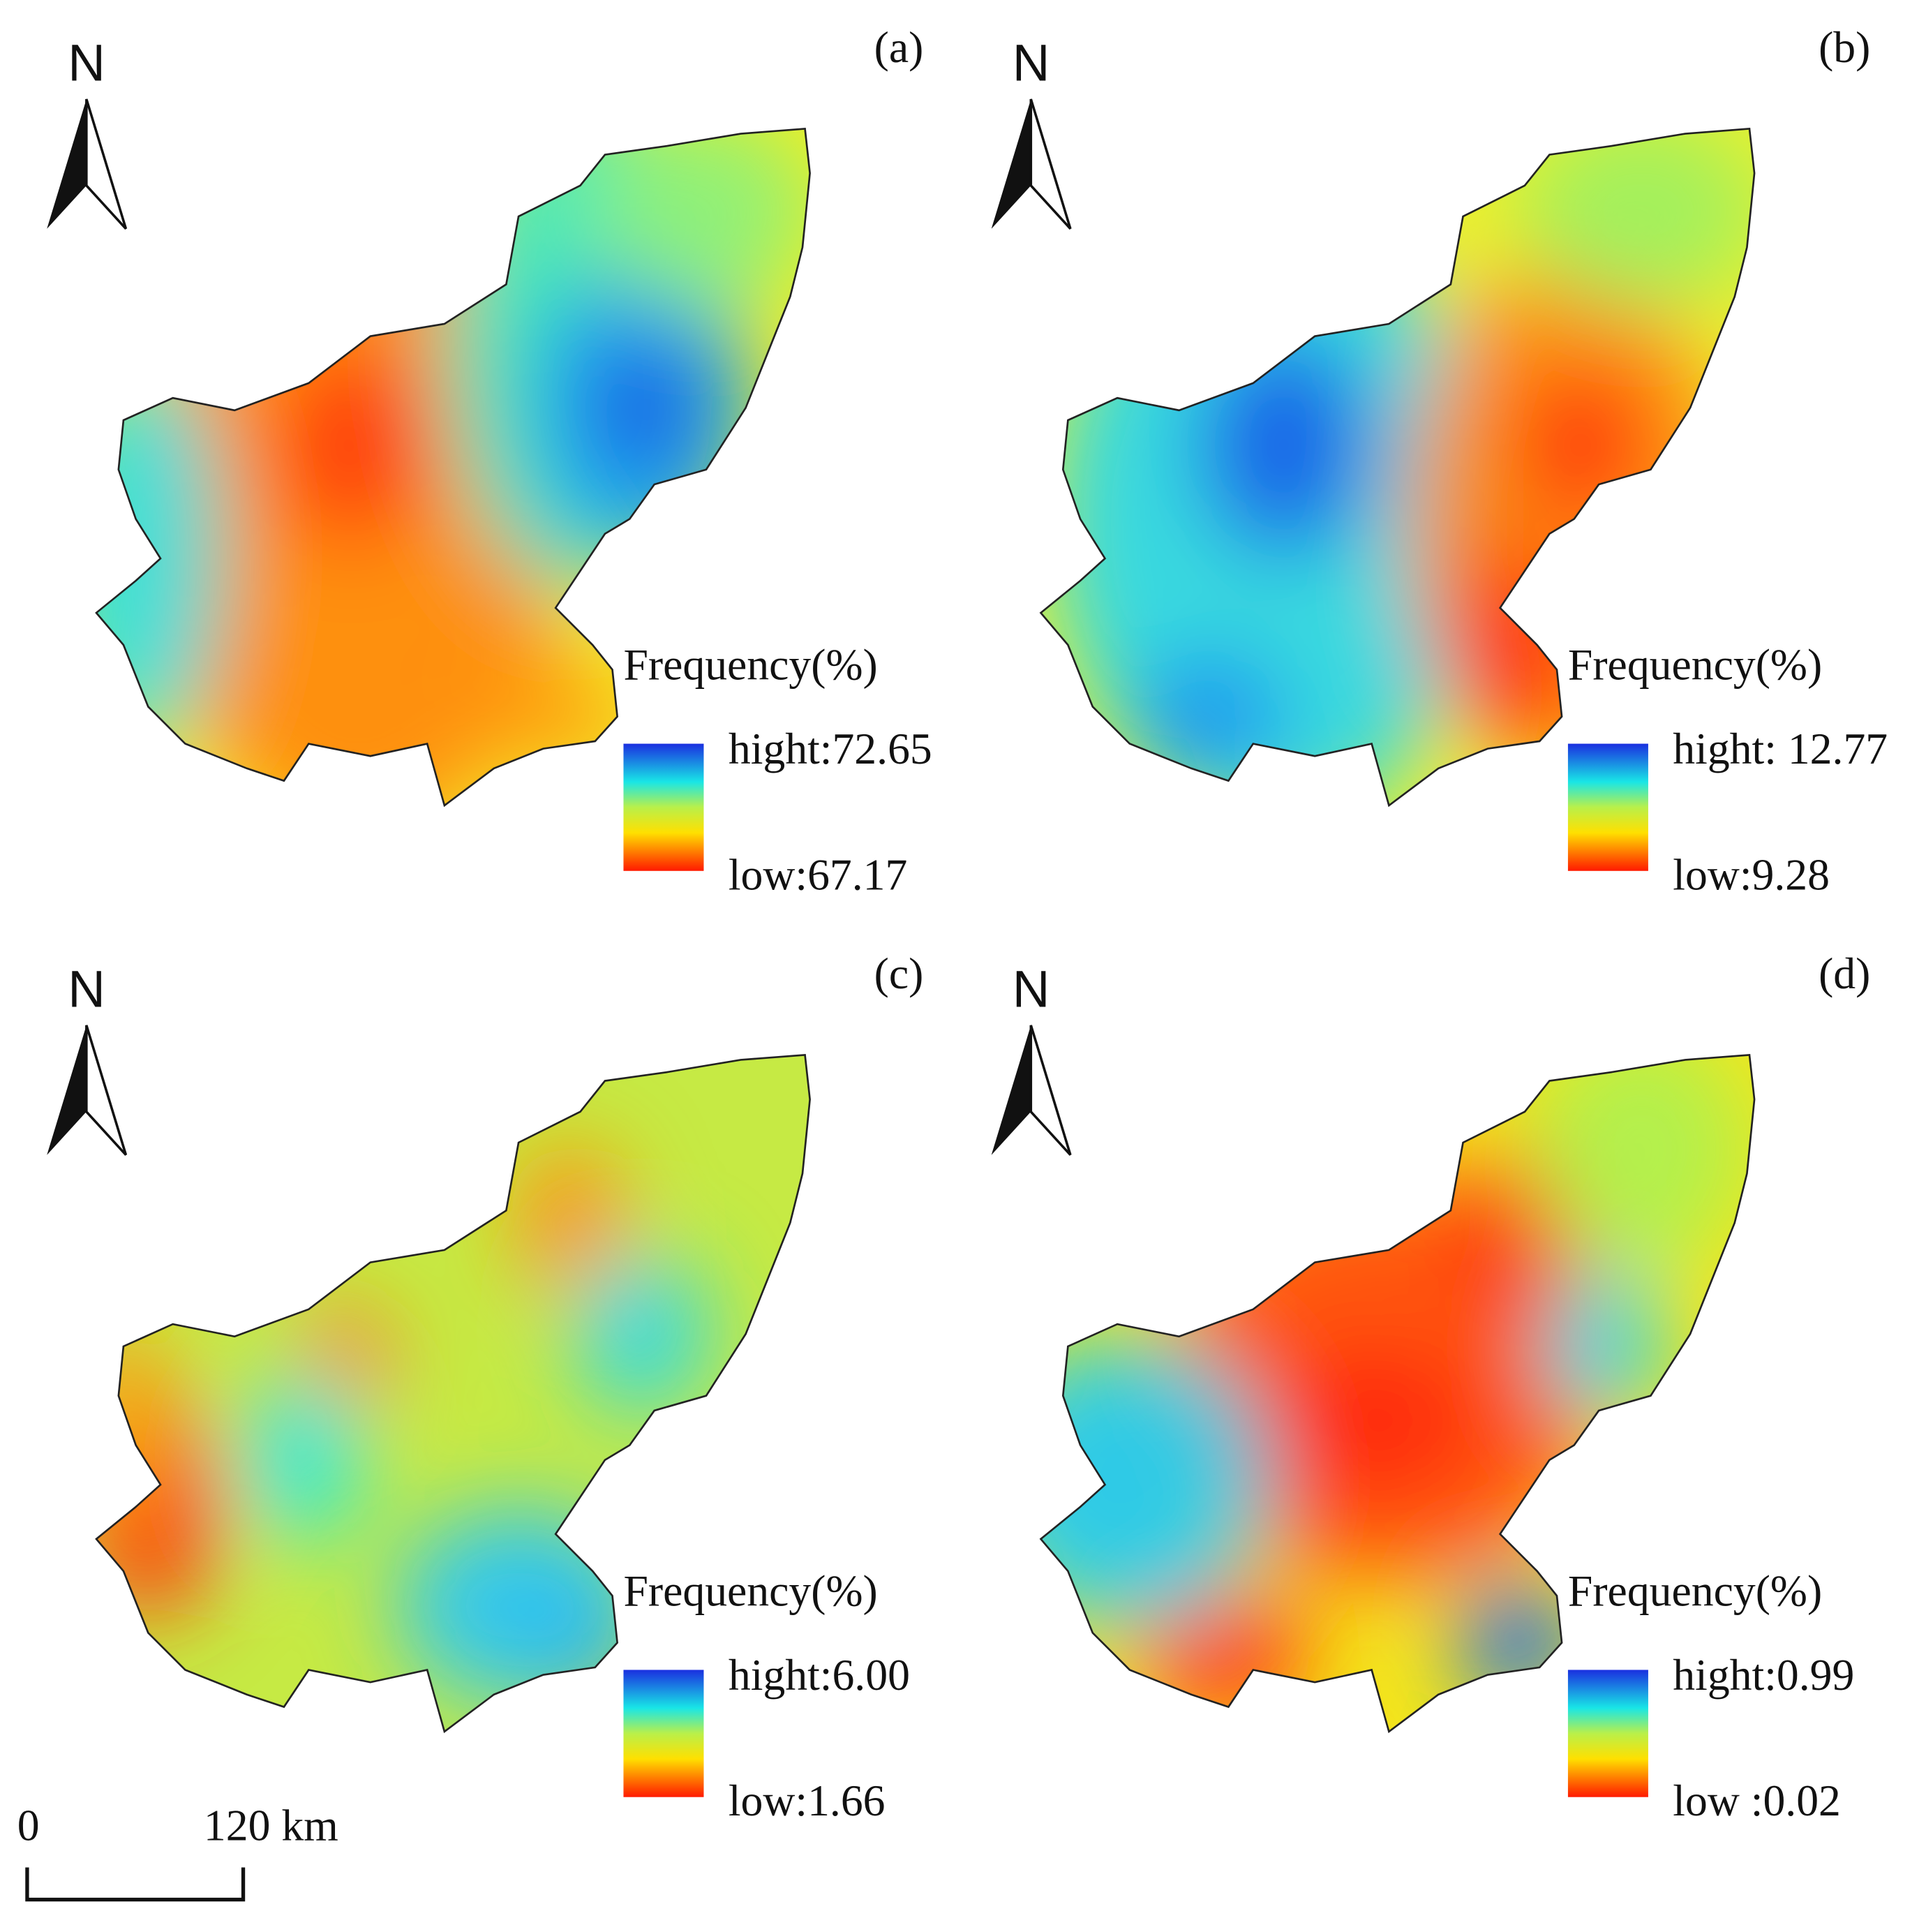 The image size is (1926, 1932). What do you see at coordinates (1763, 1675) in the screenshot?
I see `legend-high: hight:0.99` at bounding box center [1763, 1675].